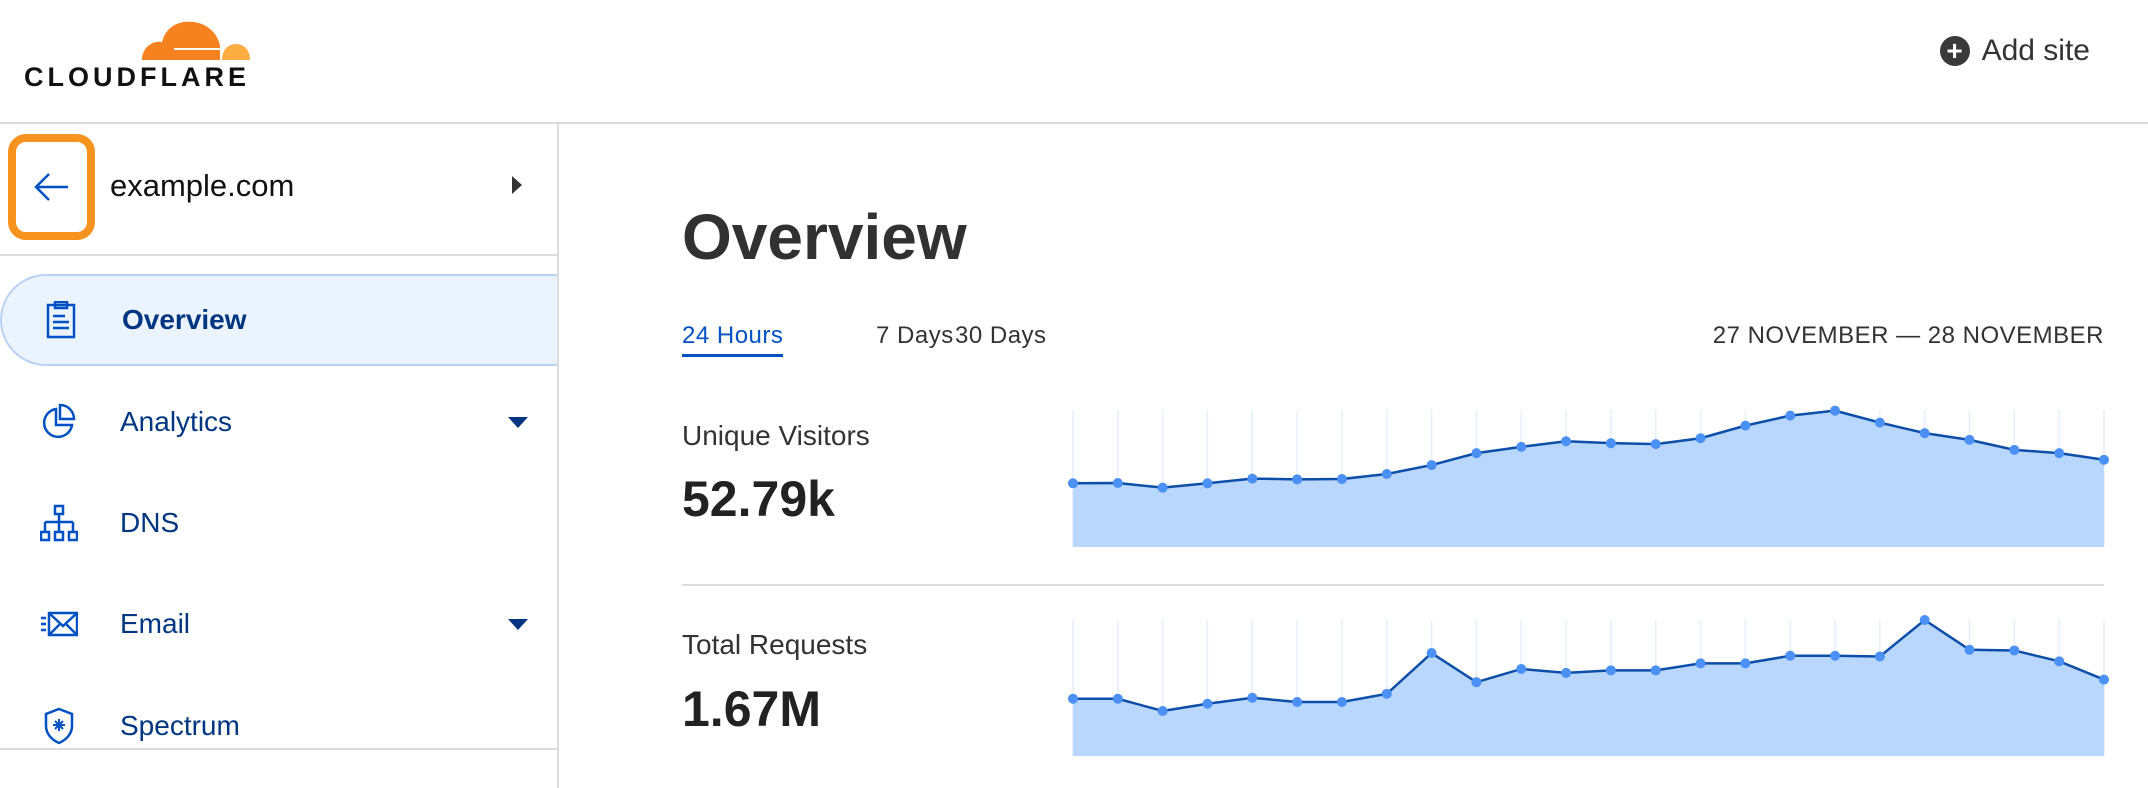  I want to click on tab-30-days: 30 Days, so click(1001, 335).